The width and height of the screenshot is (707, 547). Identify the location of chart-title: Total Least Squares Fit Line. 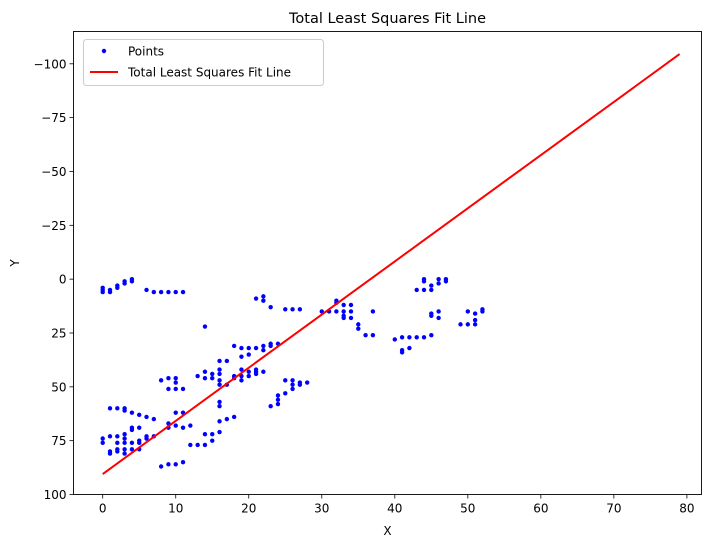
(387, 19).